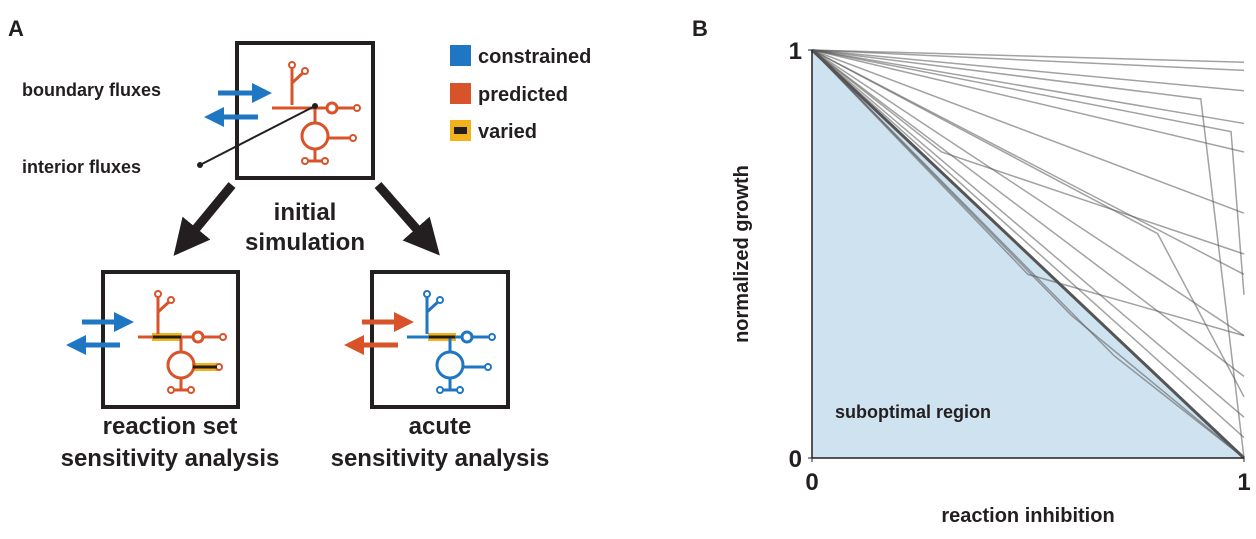  I want to click on legend-label: constrained, so click(534, 57).